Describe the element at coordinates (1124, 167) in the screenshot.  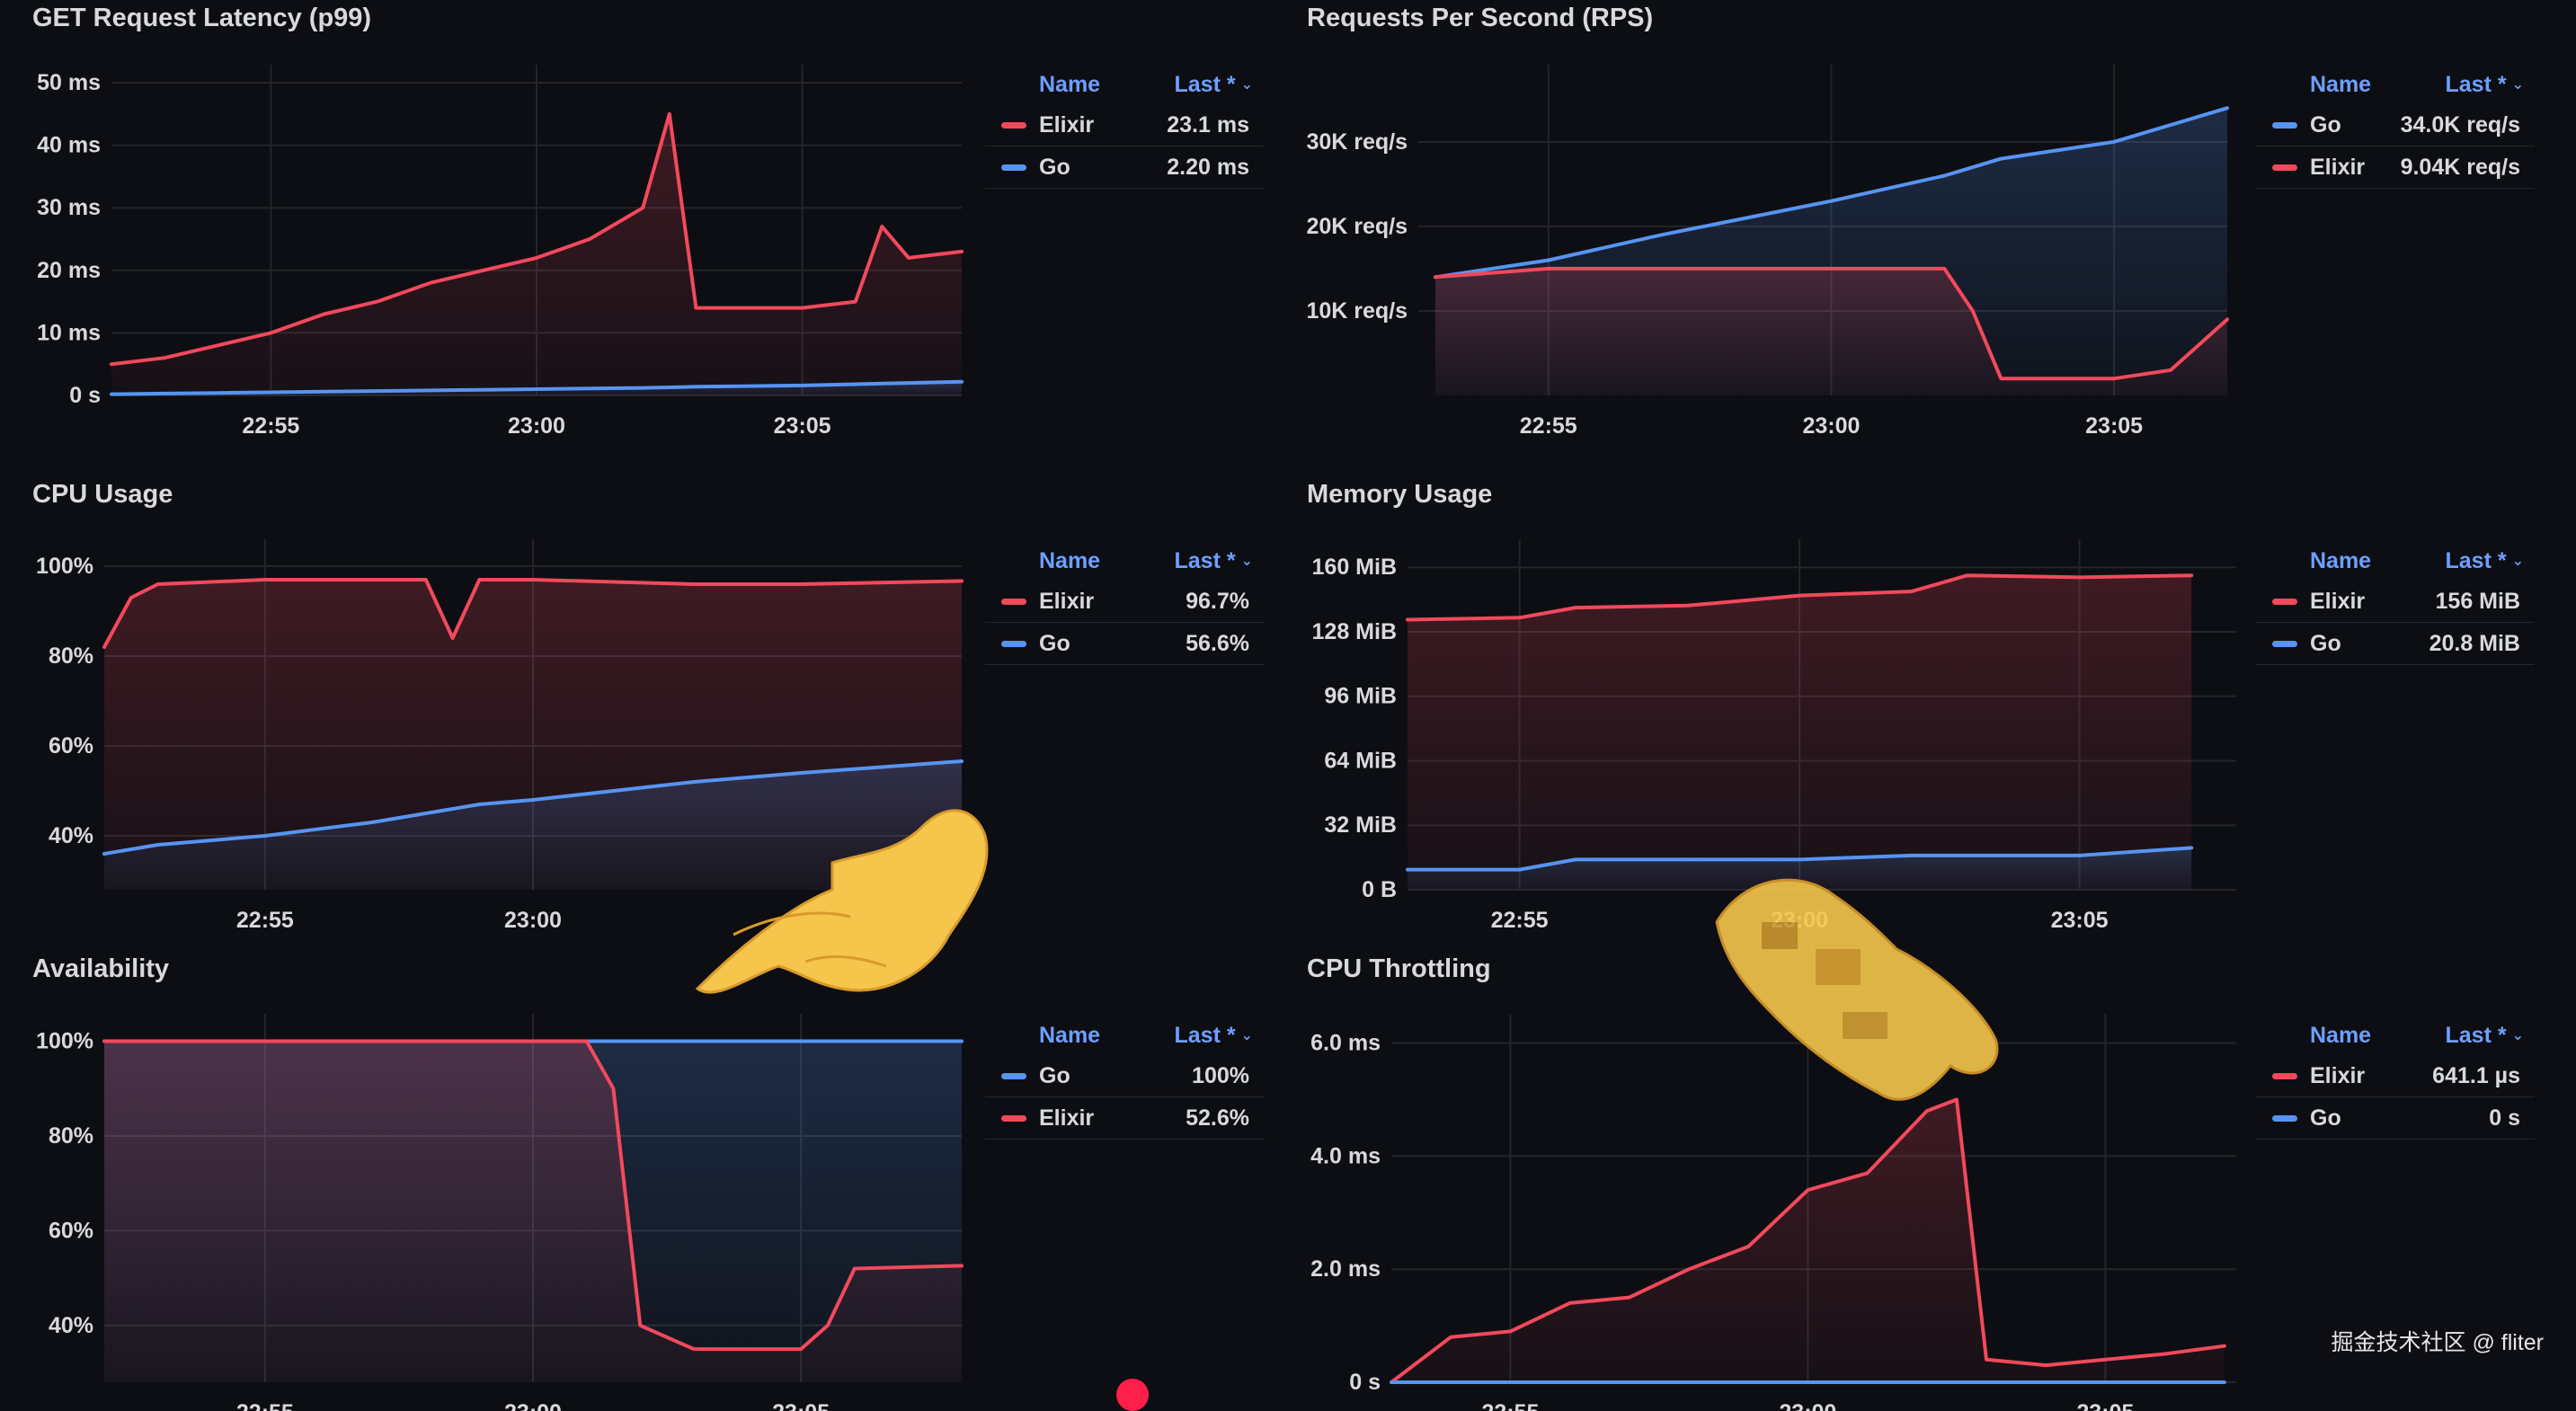
I see `legend-row-go: Go 2.20 ms` at that location.